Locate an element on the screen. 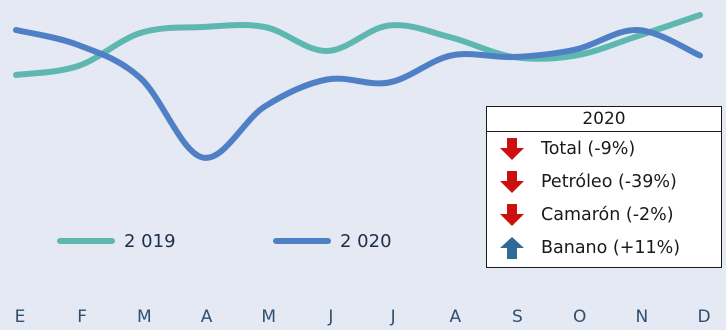 The width and height of the screenshot is (726, 330). x-tick-label: D is located at coordinates (703, 317).